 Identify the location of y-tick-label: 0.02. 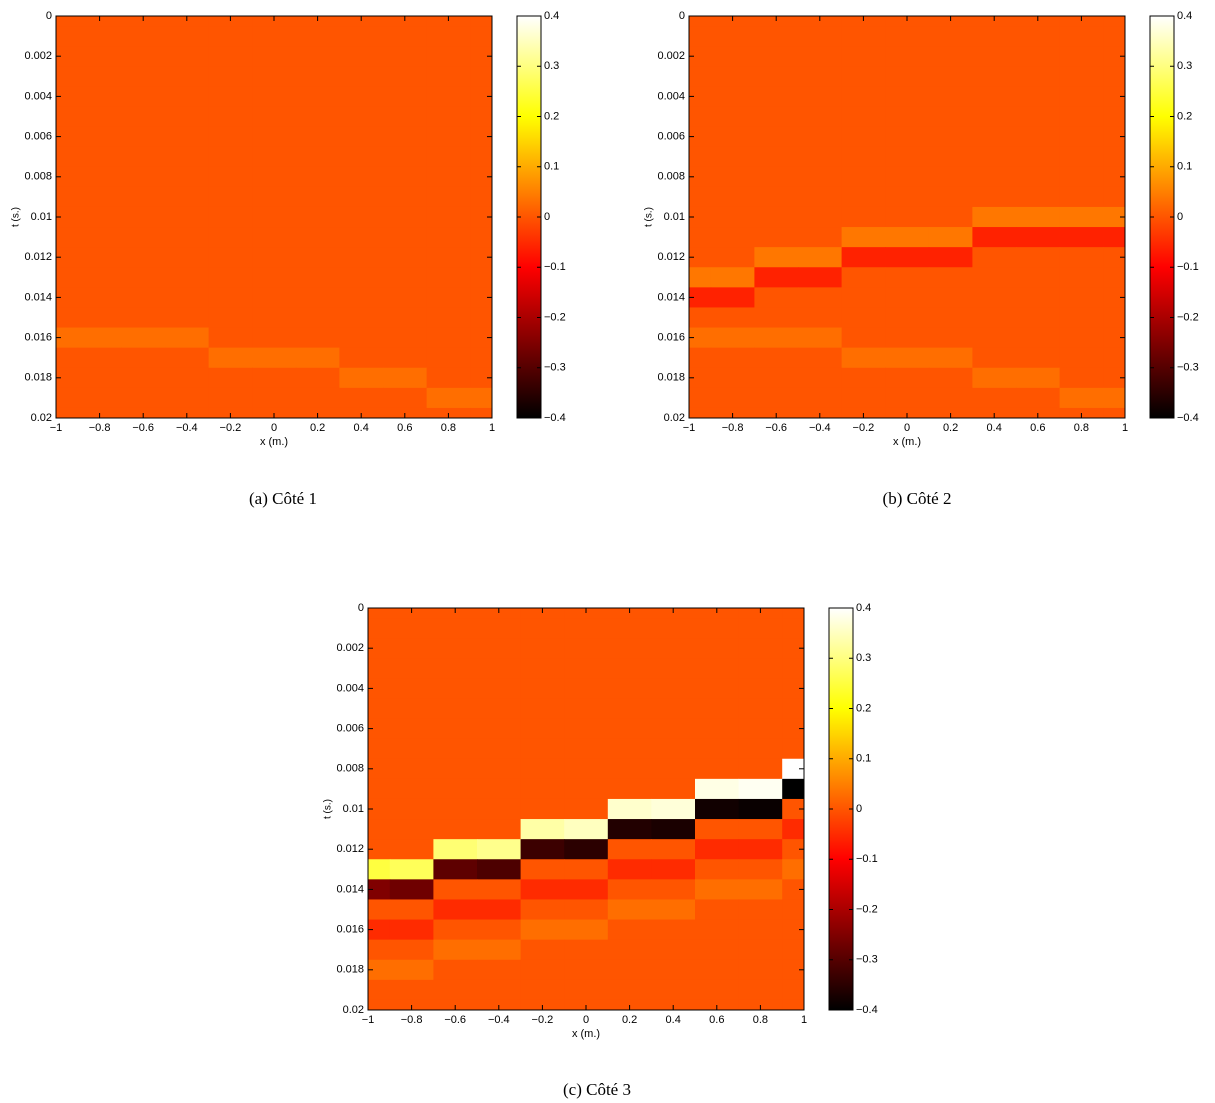
(41, 418).